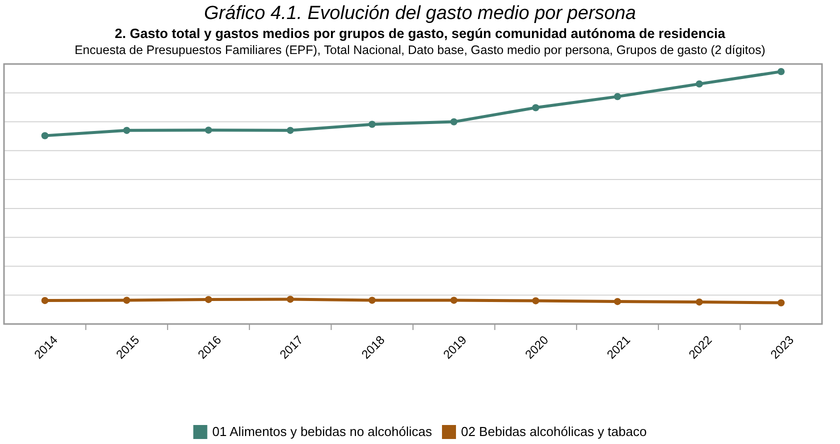 This screenshot has height=444, width=840. Describe the element at coordinates (553, 431) in the screenshot. I see `legend-label: 02 Bebidas alcohólicas y tabaco` at that location.